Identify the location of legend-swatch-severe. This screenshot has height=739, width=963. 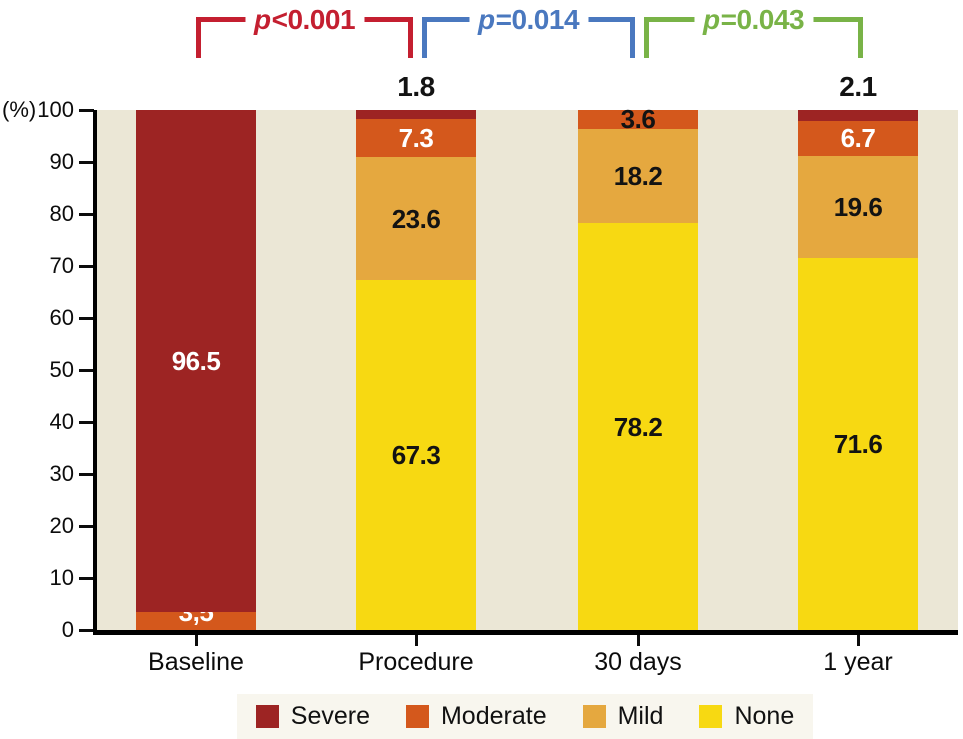
(267, 716).